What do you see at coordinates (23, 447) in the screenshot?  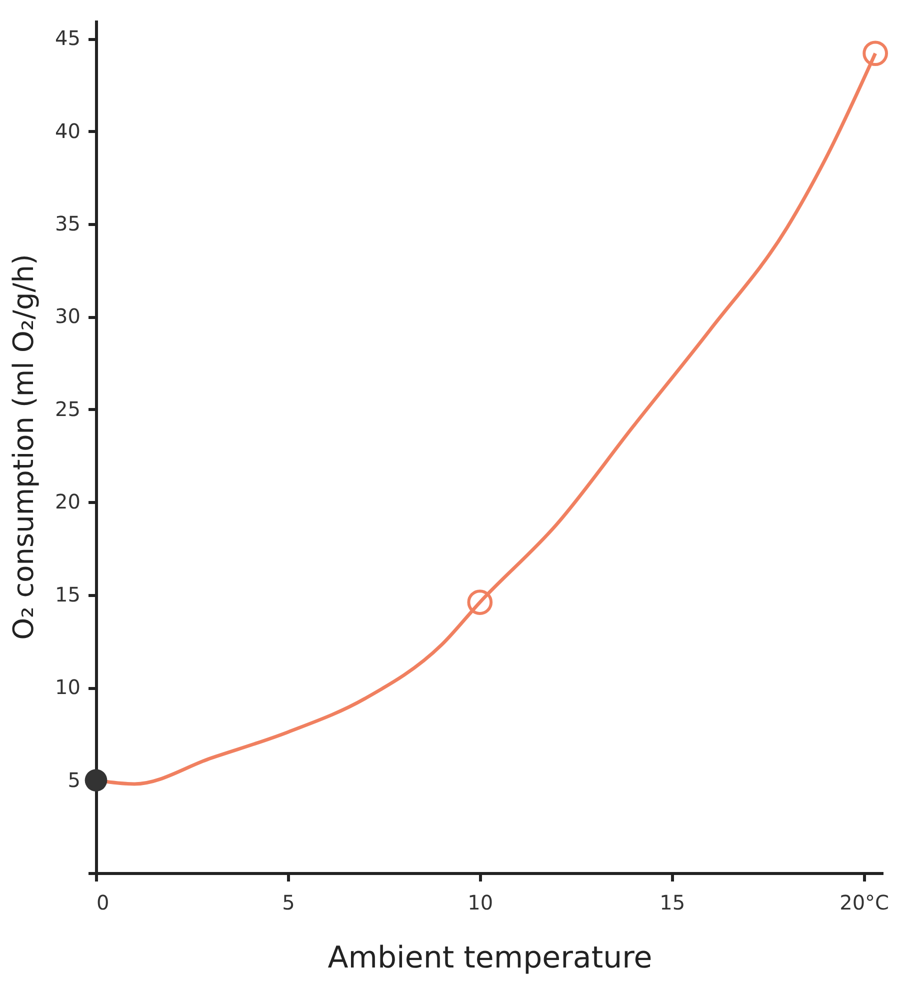 I see `y-axis-title: O₂ consumption (ml O₂/g/h)` at bounding box center [23, 447].